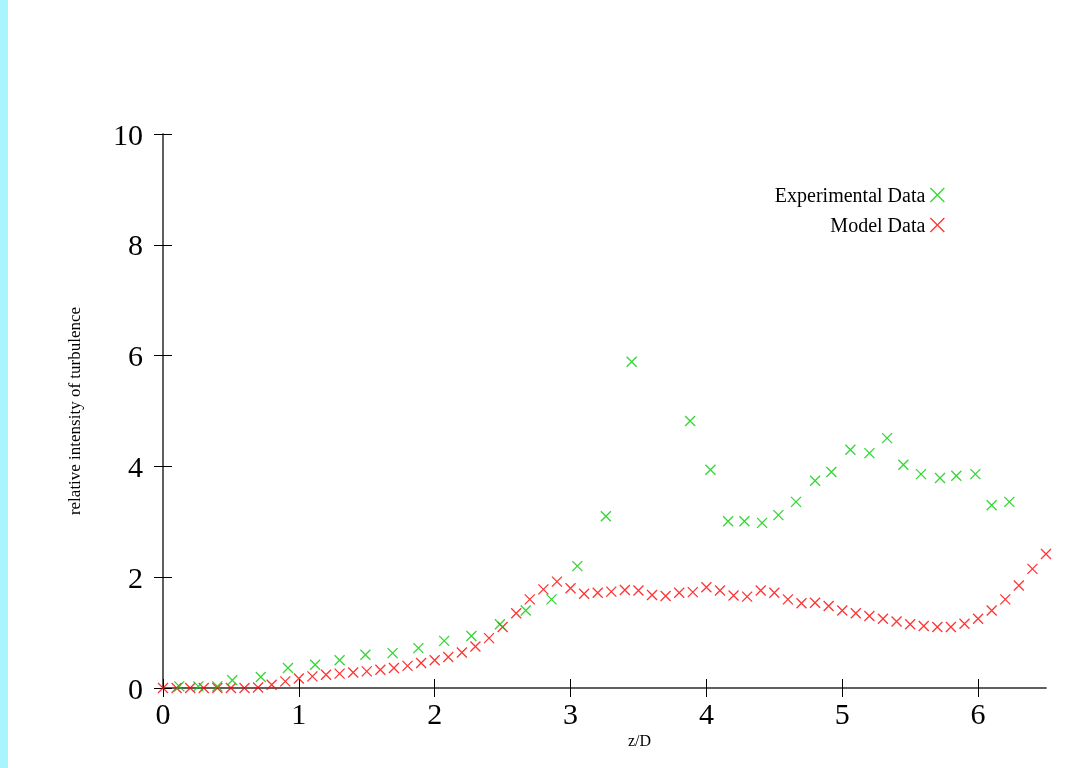 Image resolution: width=1090 pixels, height=768 pixels. I want to click on x-tick-label: 3, so click(571, 713).